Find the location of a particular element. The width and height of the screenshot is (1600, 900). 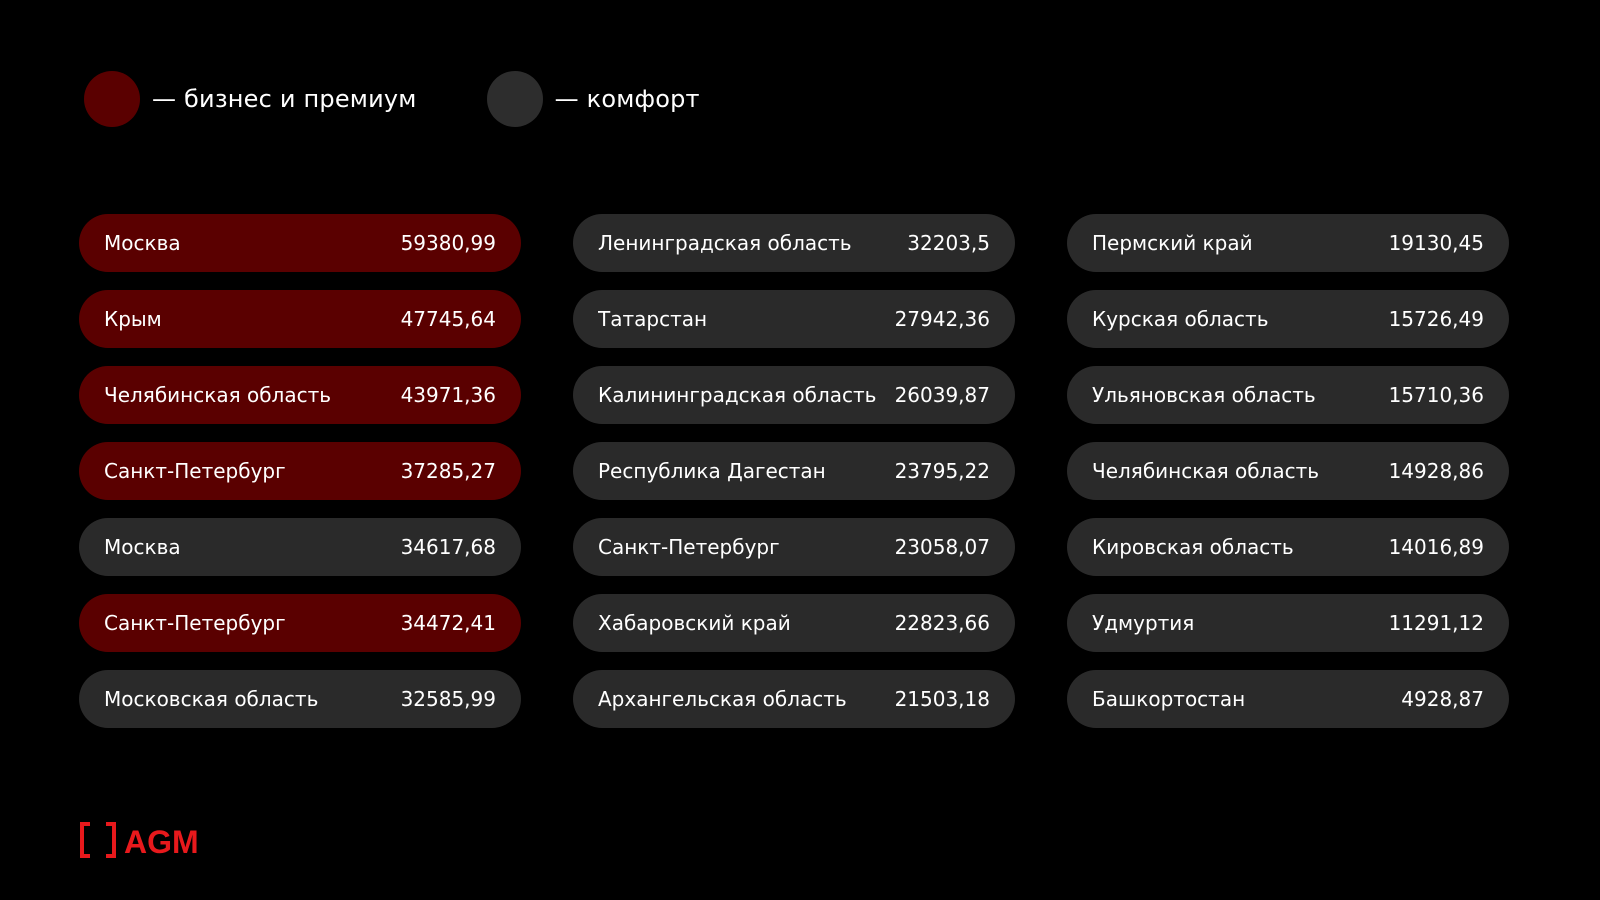

region-row: Калининградская область 26039,87 is located at coordinates (794, 395).